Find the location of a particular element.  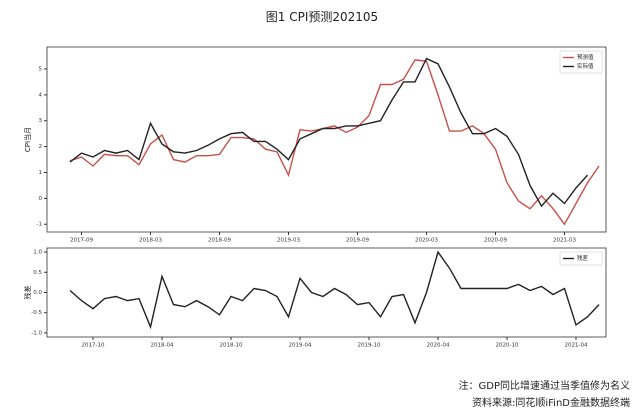

x-tick-label: 2018-10 is located at coordinates (231, 346).